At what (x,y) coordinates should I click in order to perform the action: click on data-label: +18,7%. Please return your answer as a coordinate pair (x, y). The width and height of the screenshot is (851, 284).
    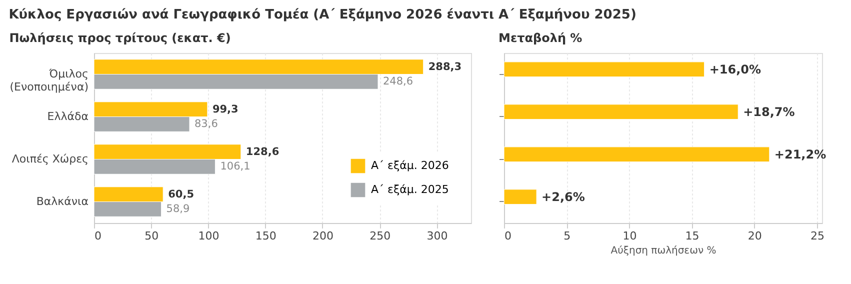
    Looking at the image, I should click on (769, 111).